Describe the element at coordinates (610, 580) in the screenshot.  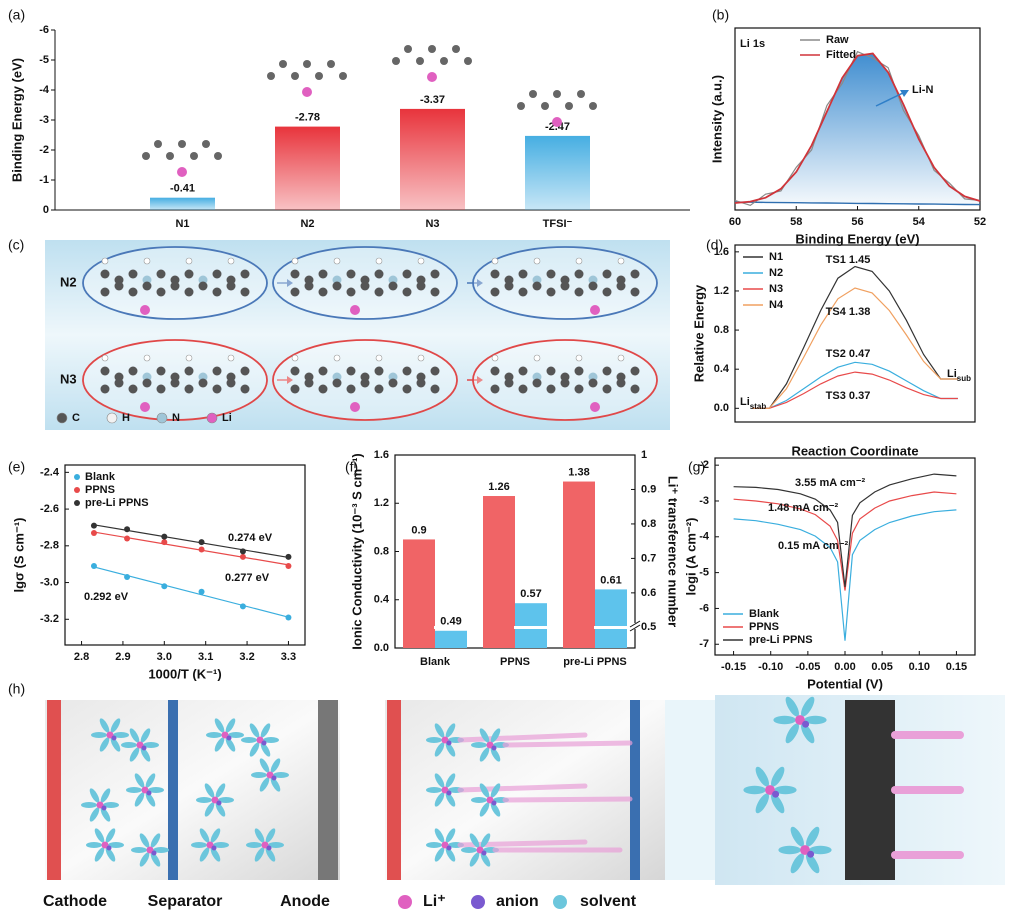
I see `value-label: 0.61` at that location.